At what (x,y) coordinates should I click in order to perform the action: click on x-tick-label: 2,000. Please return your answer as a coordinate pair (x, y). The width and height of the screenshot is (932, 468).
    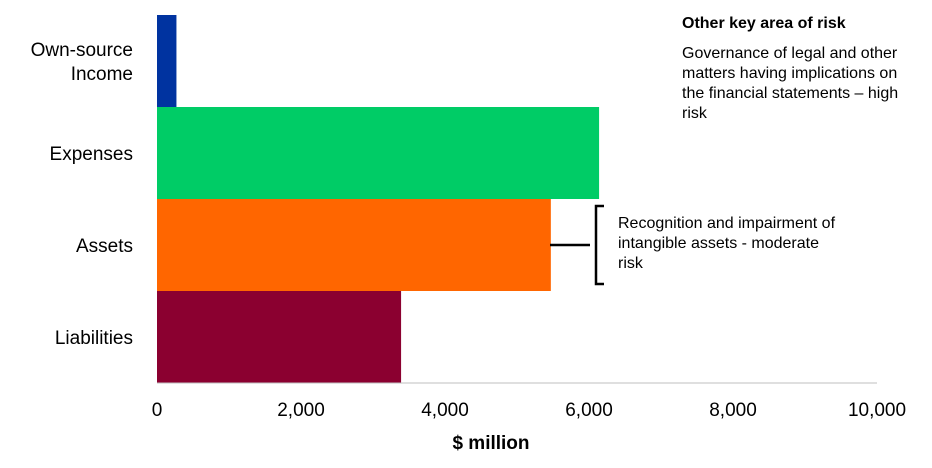
    Looking at the image, I should click on (301, 410).